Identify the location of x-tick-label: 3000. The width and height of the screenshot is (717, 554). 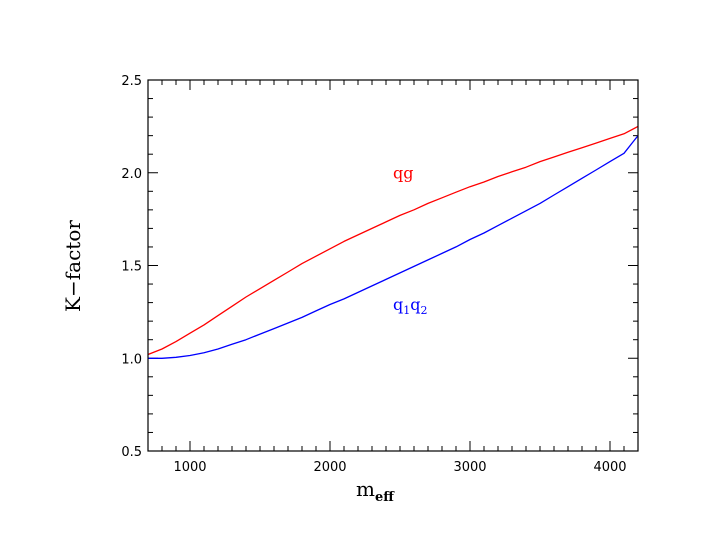
(469, 467).